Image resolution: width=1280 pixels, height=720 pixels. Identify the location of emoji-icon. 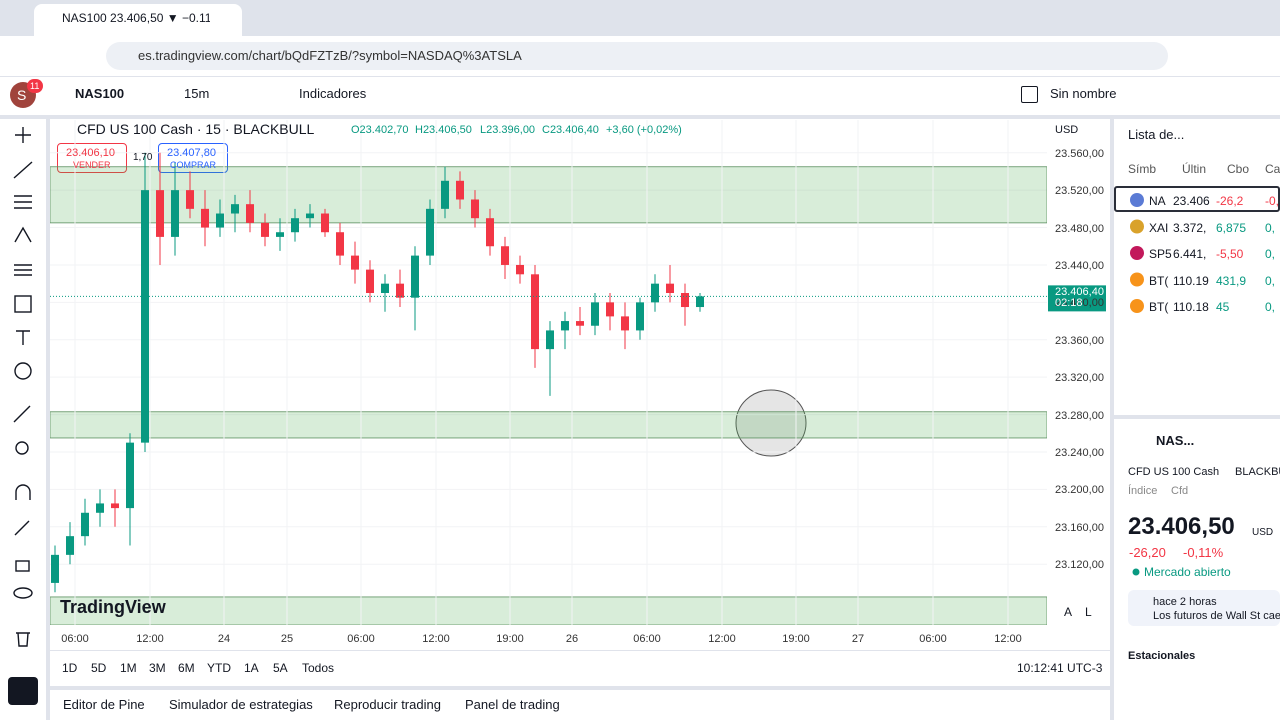
(23, 371).